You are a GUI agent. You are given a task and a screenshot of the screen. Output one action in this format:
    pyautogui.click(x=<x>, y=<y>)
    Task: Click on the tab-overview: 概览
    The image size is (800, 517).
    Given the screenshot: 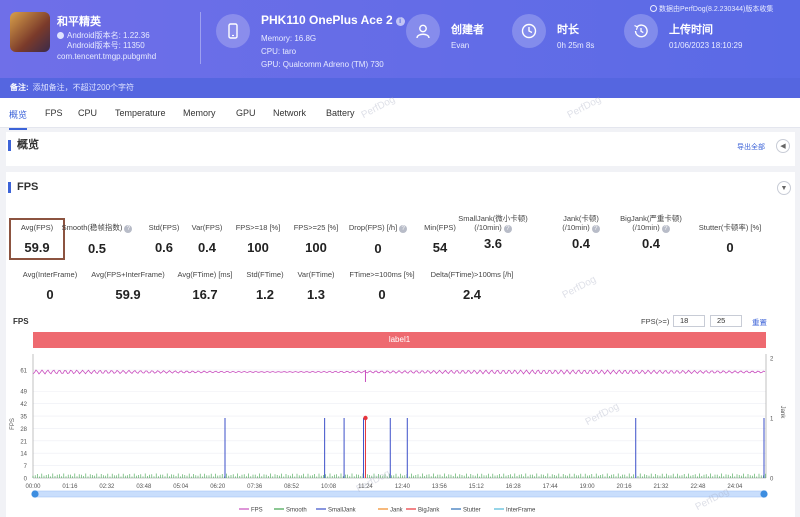 What is the action you would take?
    pyautogui.click(x=18, y=120)
    